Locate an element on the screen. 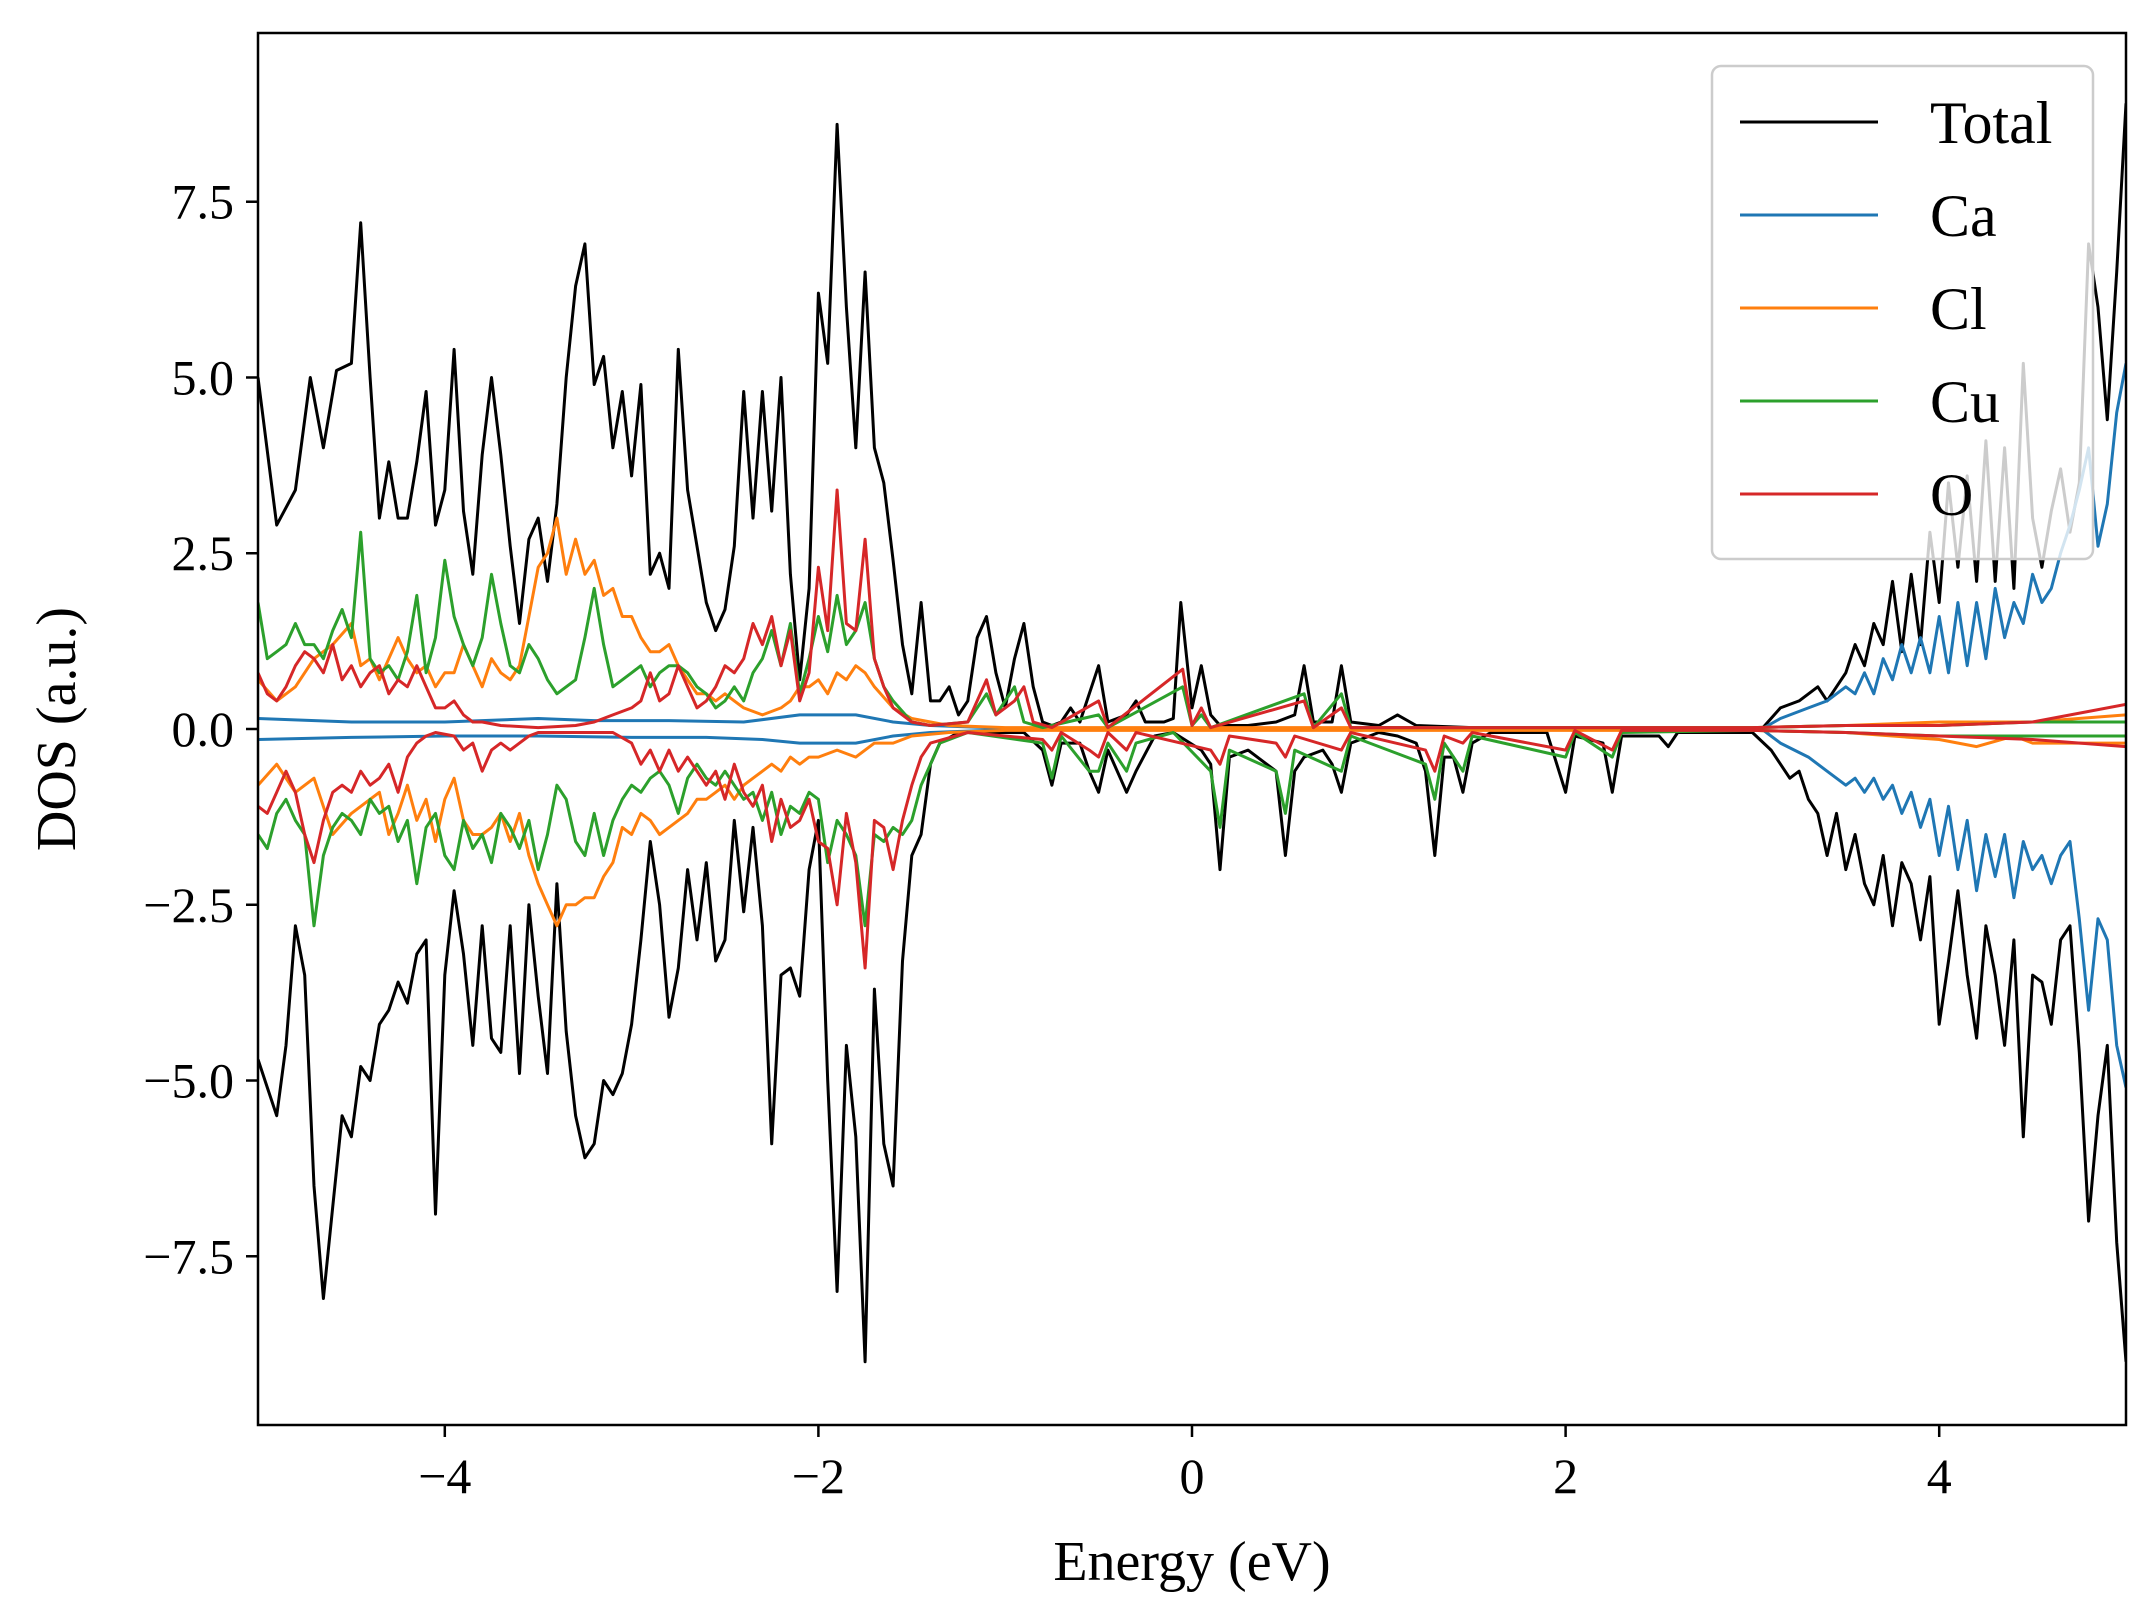 Image resolution: width=2151 pixels, height=1617 pixels. legend-label-cl: Cl is located at coordinates (1958, 309).